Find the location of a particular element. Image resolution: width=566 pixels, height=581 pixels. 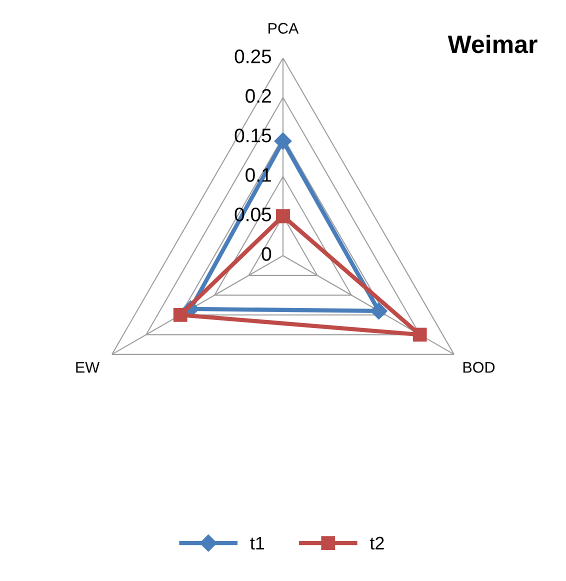

legend-label: t1 is located at coordinates (257, 543).